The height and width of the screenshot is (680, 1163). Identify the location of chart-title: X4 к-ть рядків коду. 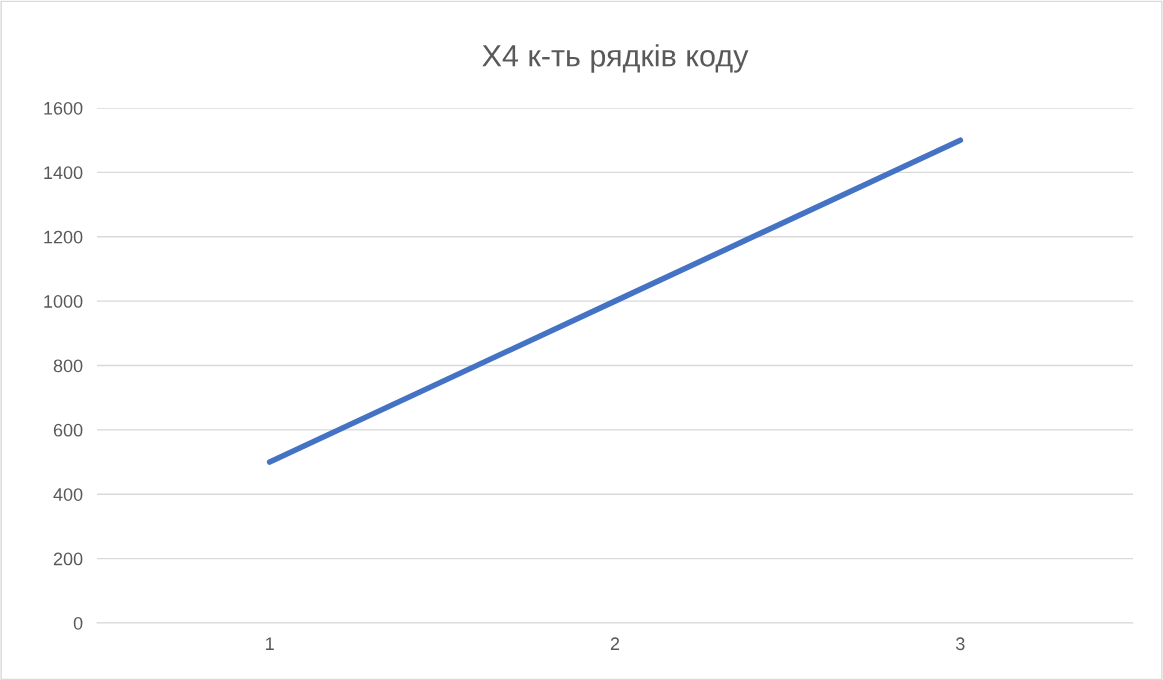
(615, 58).